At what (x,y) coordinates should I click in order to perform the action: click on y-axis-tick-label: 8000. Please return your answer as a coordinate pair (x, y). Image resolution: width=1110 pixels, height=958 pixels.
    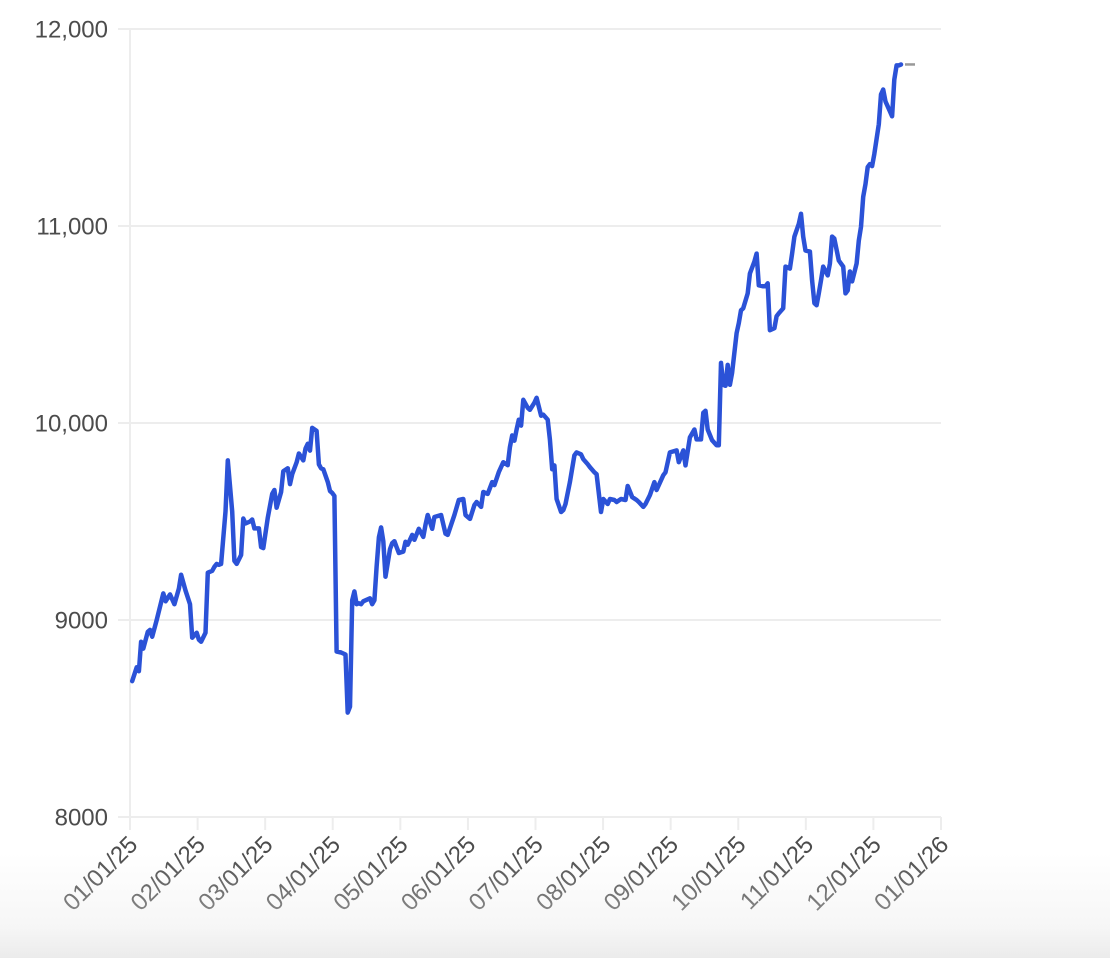
    Looking at the image, I should click on (81, 818).